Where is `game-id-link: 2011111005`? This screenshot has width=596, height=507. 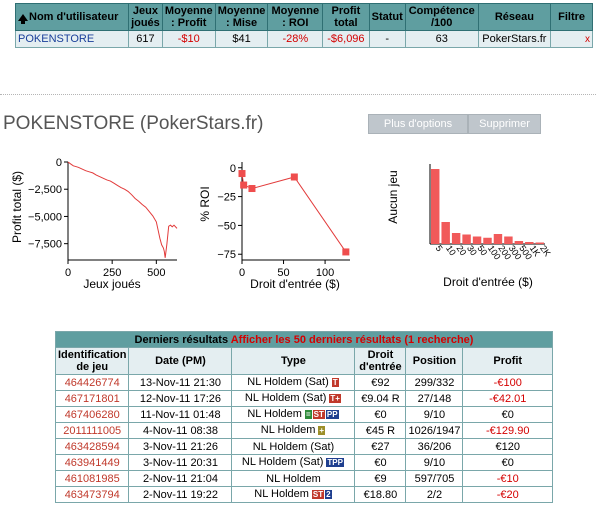 game-id-link: 2011111005 is located at coordinates (92, 430).